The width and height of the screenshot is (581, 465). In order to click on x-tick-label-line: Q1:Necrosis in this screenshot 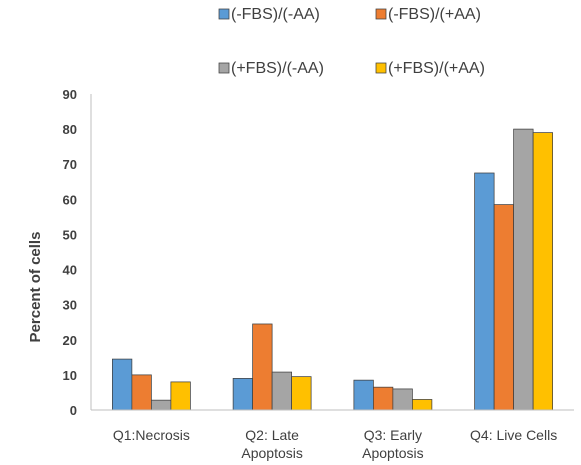, I will do `click(151, 435)`.